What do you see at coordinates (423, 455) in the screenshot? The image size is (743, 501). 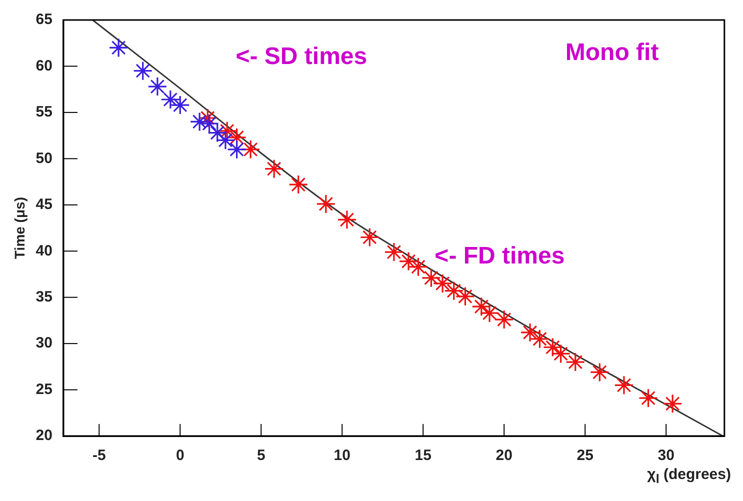 I see `x-tick-label: 15` at bounding box center [423, 455].